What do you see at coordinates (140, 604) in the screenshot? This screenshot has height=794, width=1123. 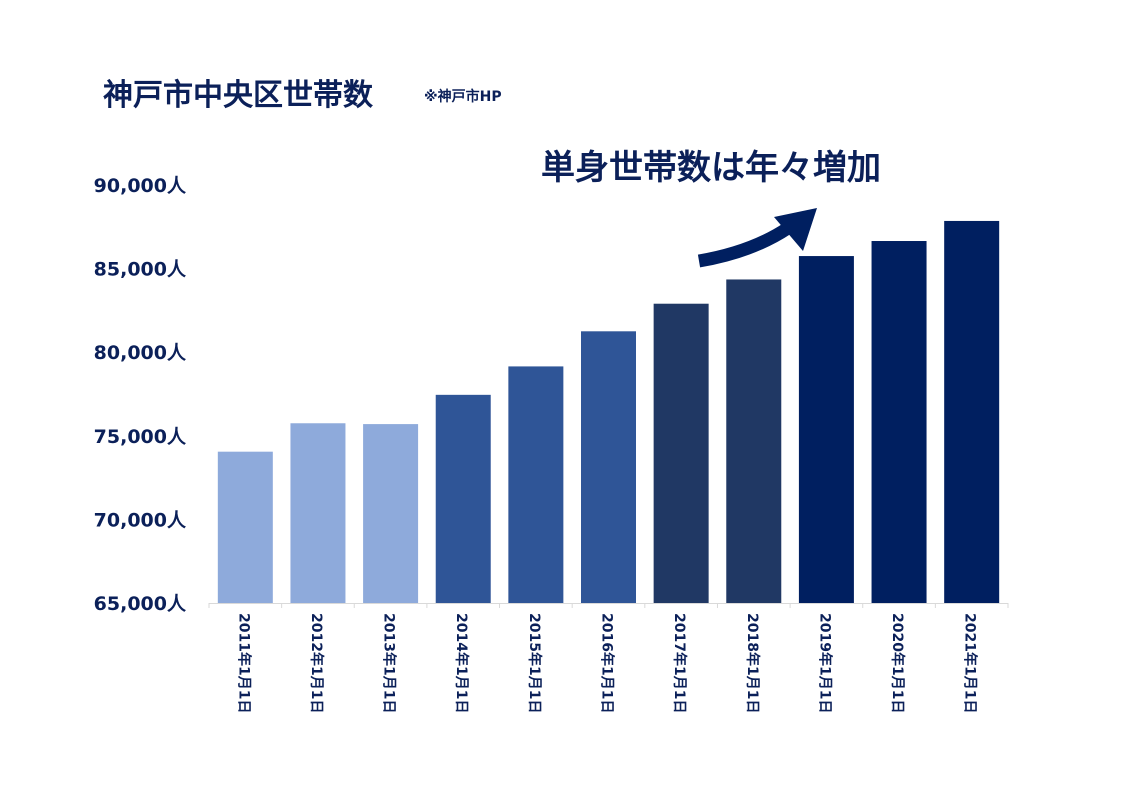 I see `y-tick-label: 65,000人` at bounding box center [140, 604].